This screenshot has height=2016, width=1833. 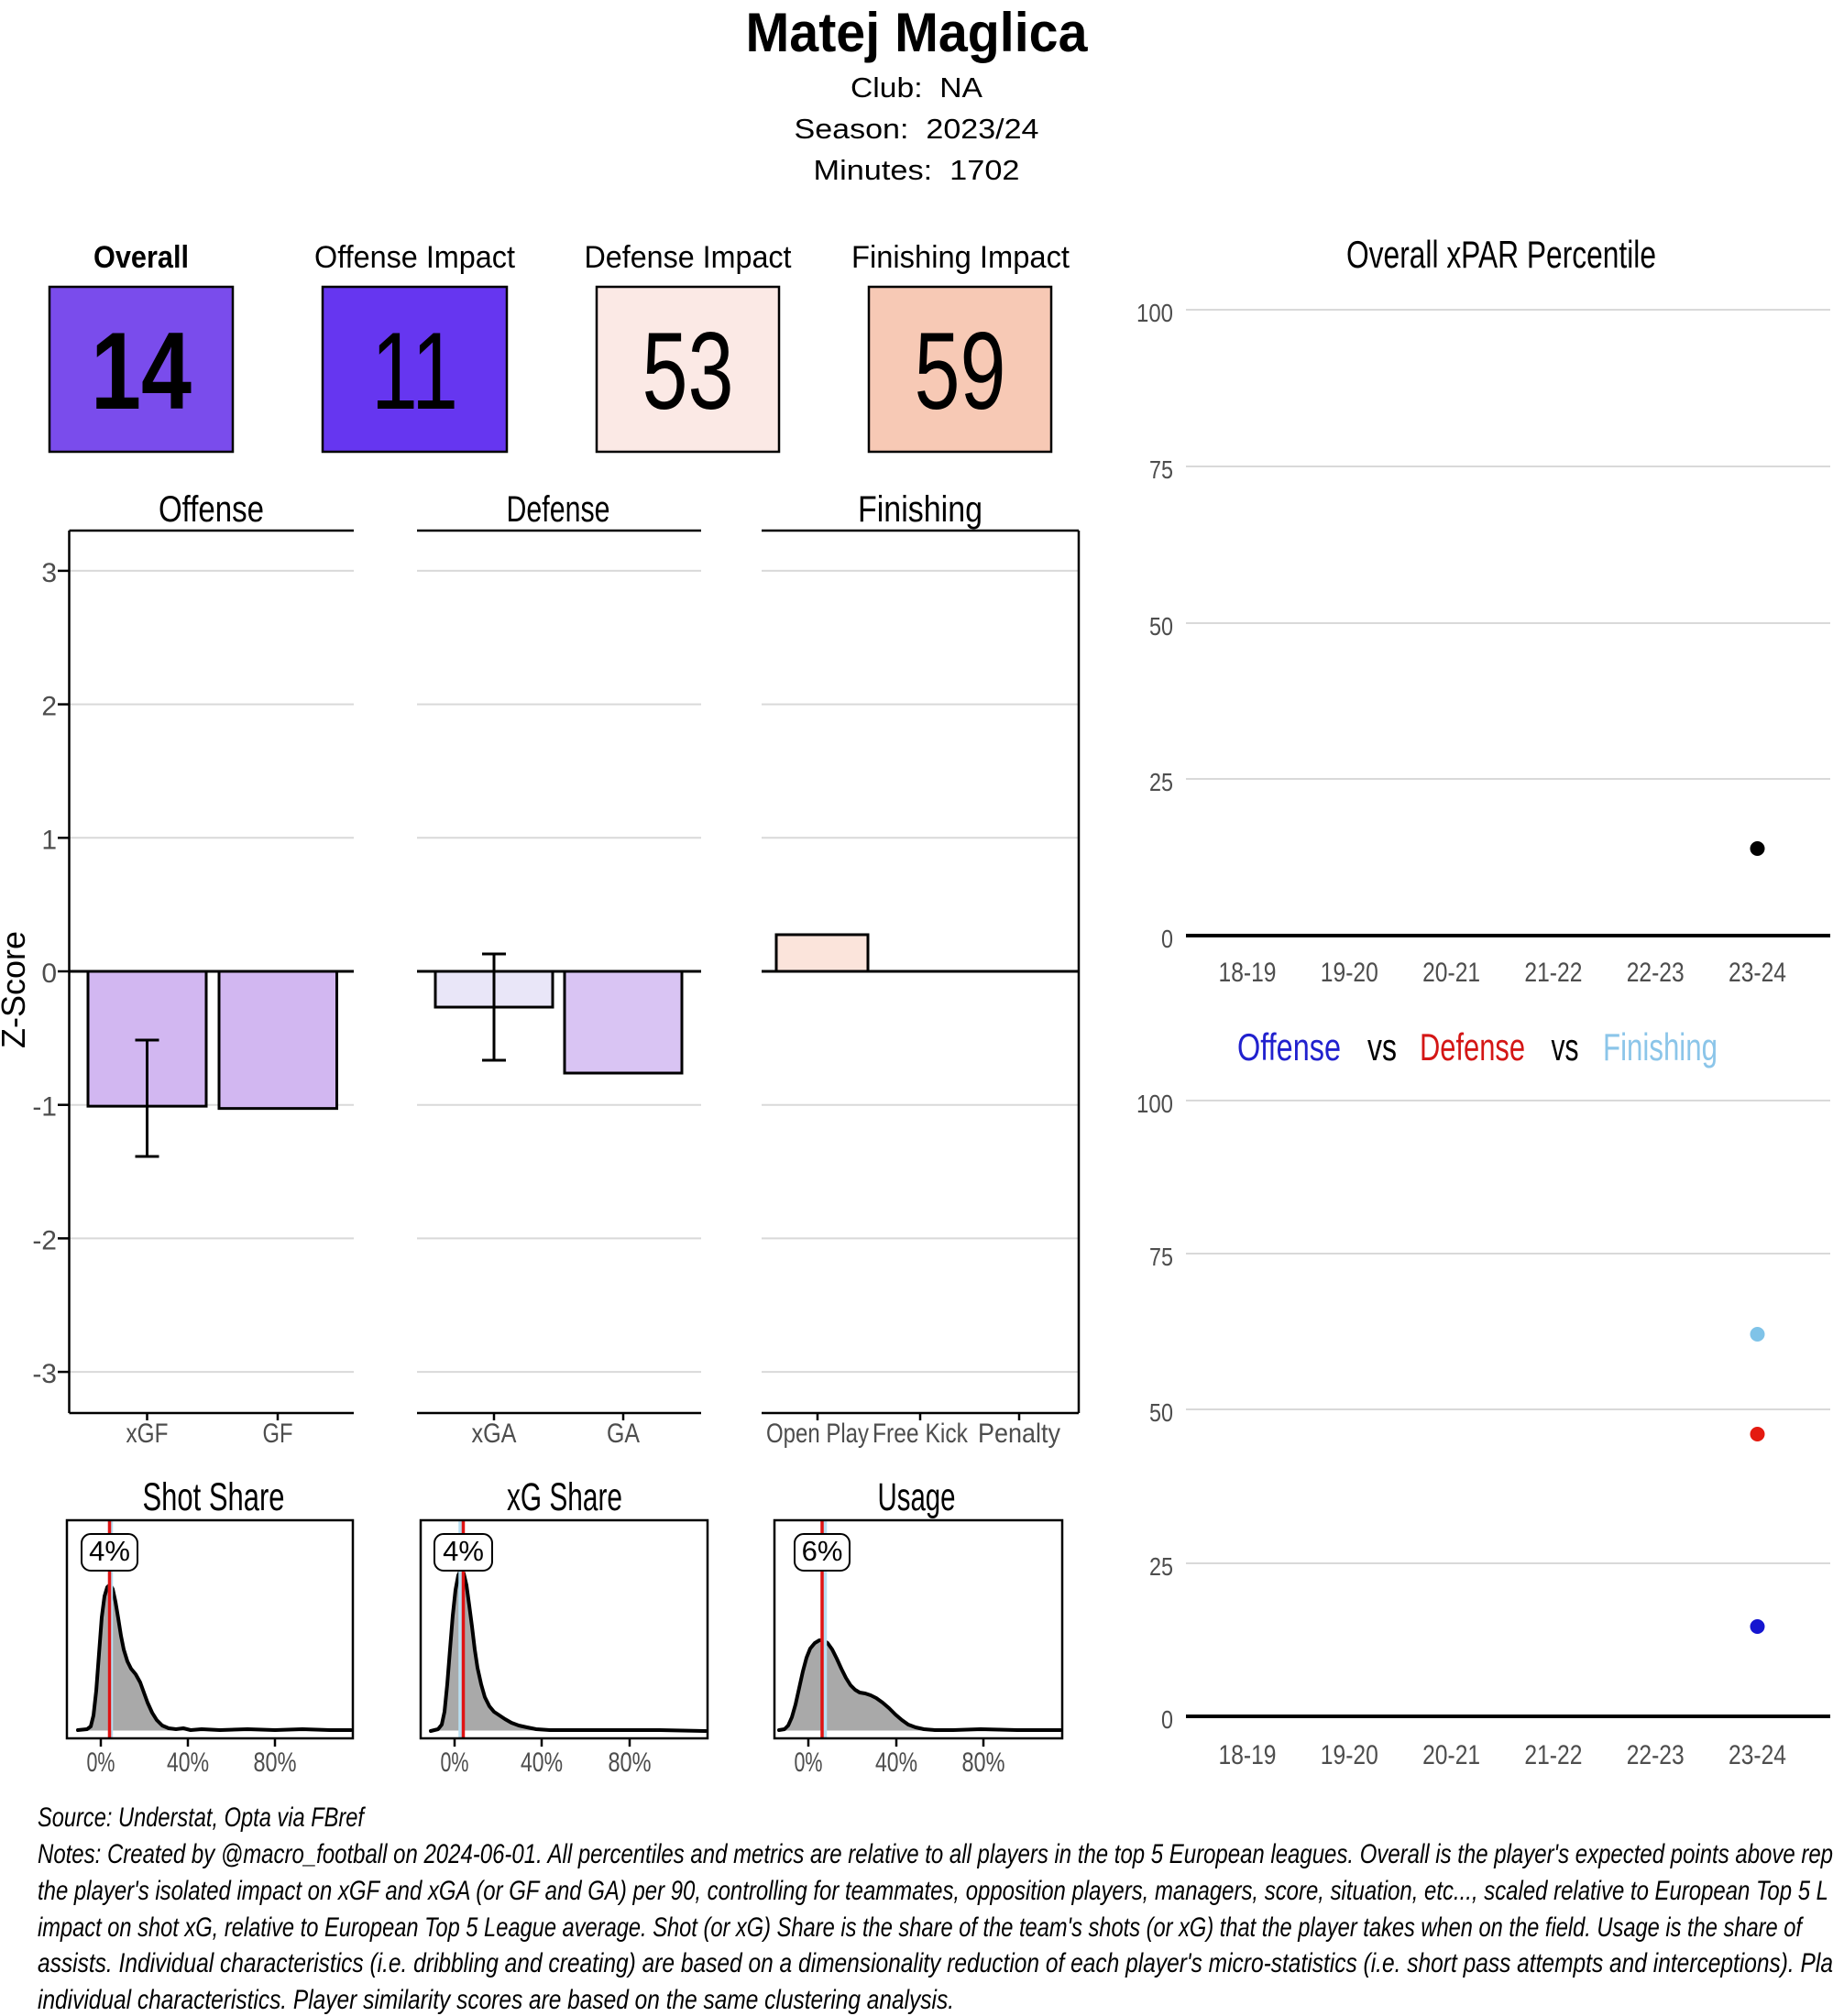 What do you see at coordinates (214, 1497) in the screenshot?
I see `svg-text: Shot Share` at bounding box center [214, 1497].